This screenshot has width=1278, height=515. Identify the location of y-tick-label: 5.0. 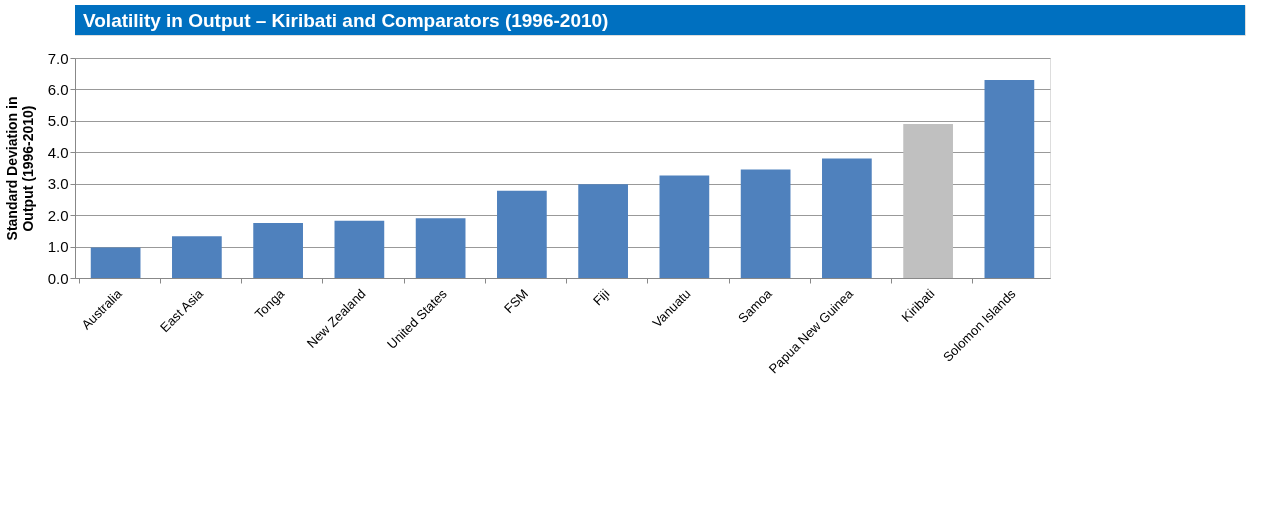
(58, 121).